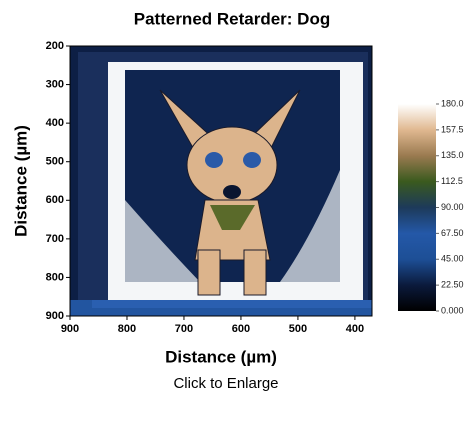 This screenshot has height=423, width=471. Describe the element at coordinates (184, 329) in the screenshot. I see `x-tick-label: 700` at that location.